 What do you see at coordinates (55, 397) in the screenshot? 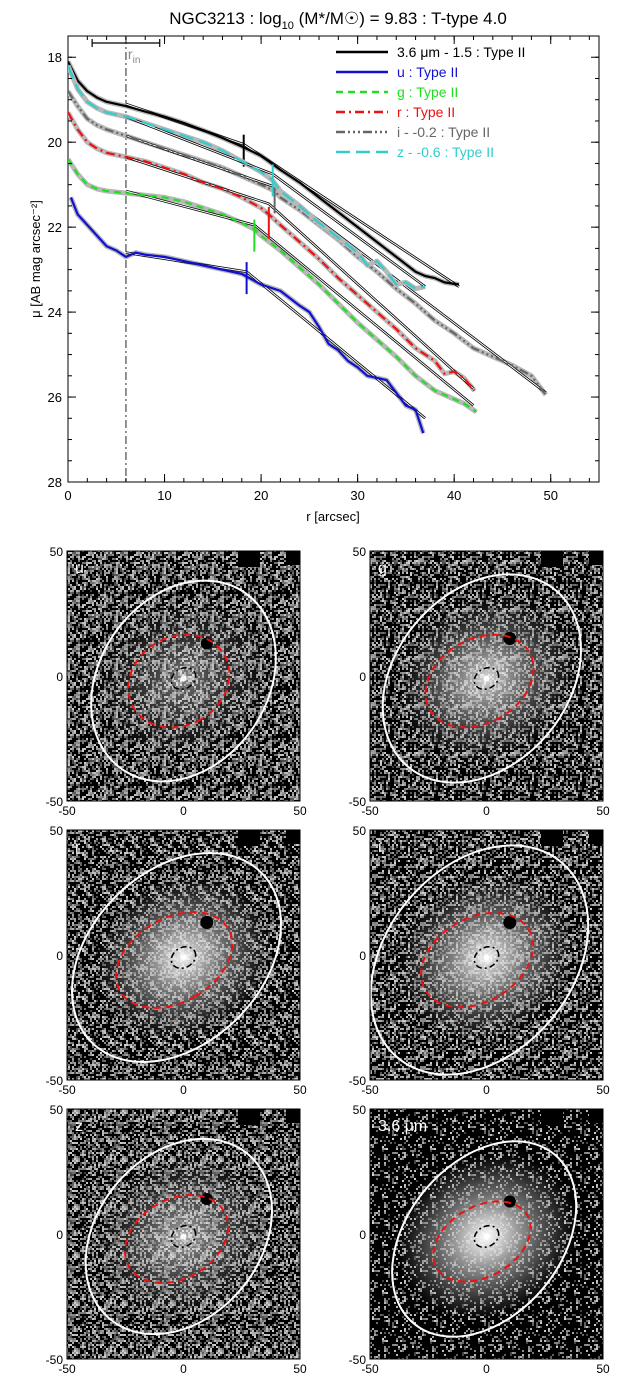
I see `y-tick-label: 26` at bounding box center [55, 397].